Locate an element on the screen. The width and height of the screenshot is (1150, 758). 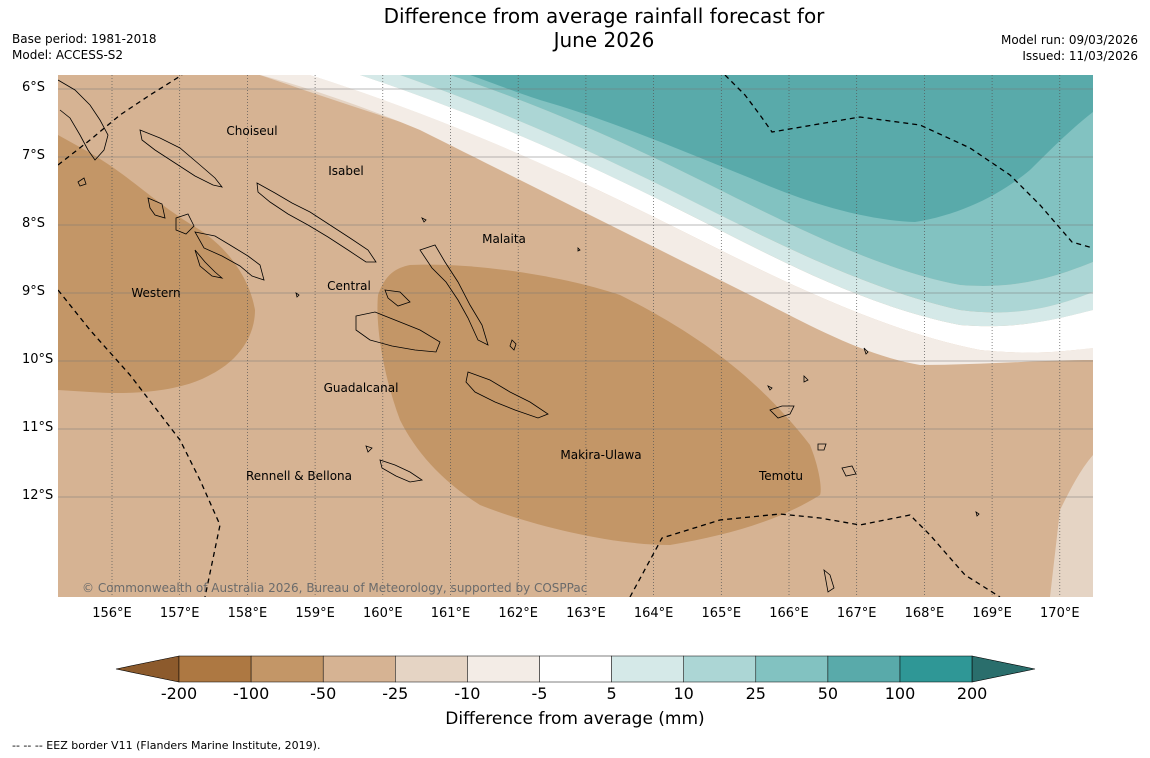
colorbar-tick-label: 25 is located at coordinates (755, 693).